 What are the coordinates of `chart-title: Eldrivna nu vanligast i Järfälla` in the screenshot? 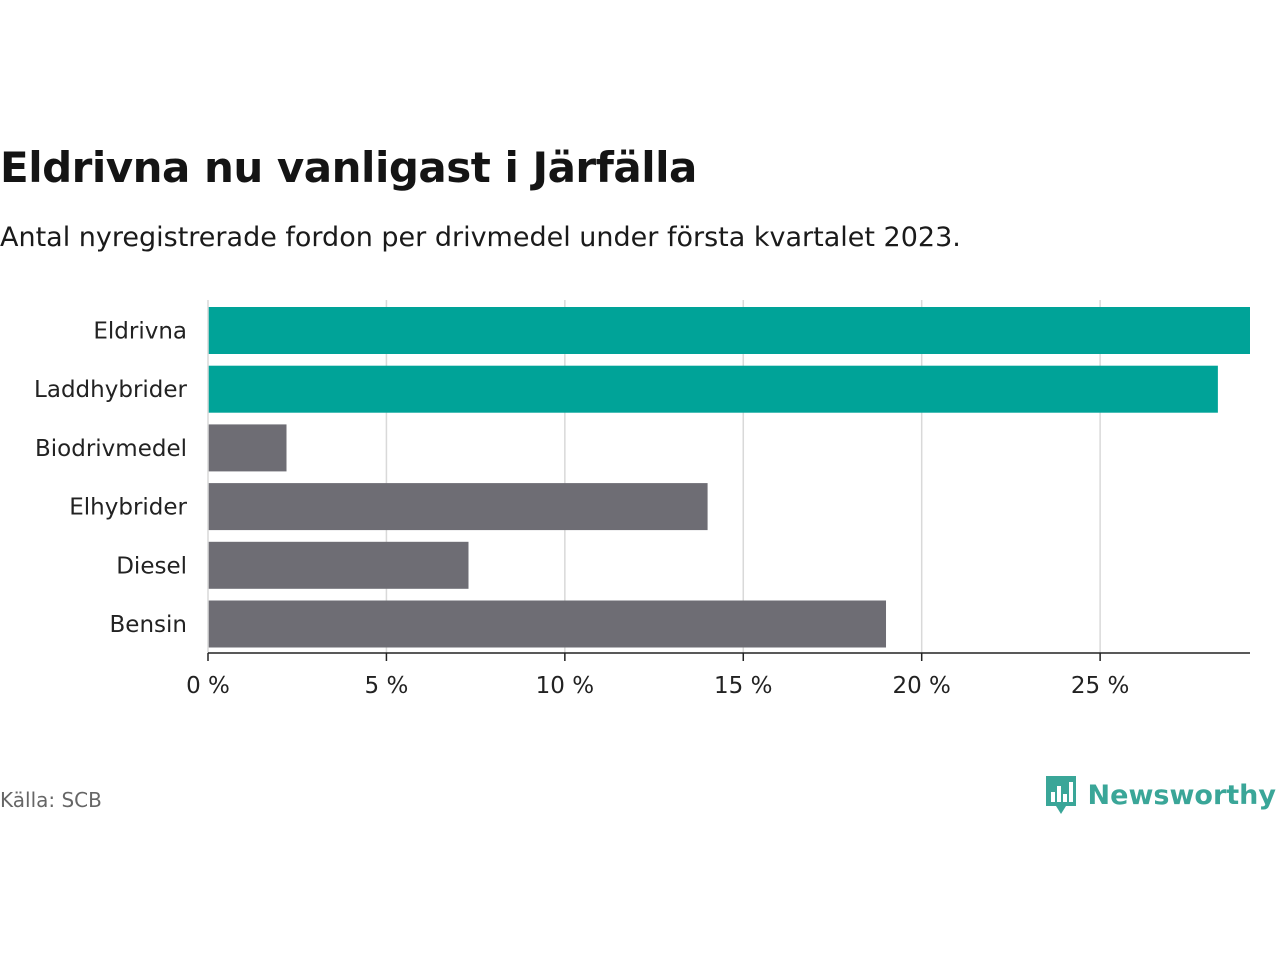 It's located at (348, 167).